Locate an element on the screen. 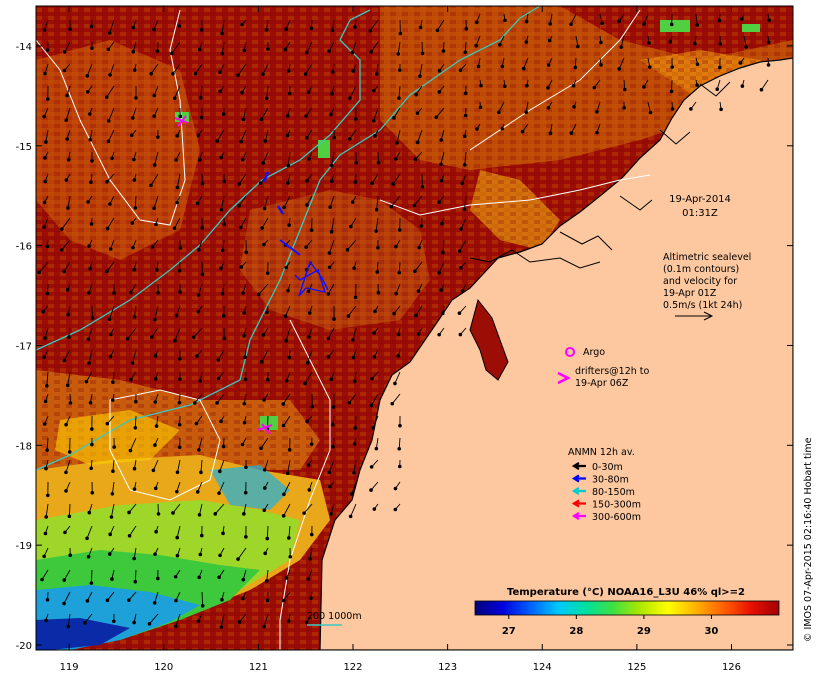  drifters-line-2: 19-Apr 06Z is located at coordinates (602, 383).